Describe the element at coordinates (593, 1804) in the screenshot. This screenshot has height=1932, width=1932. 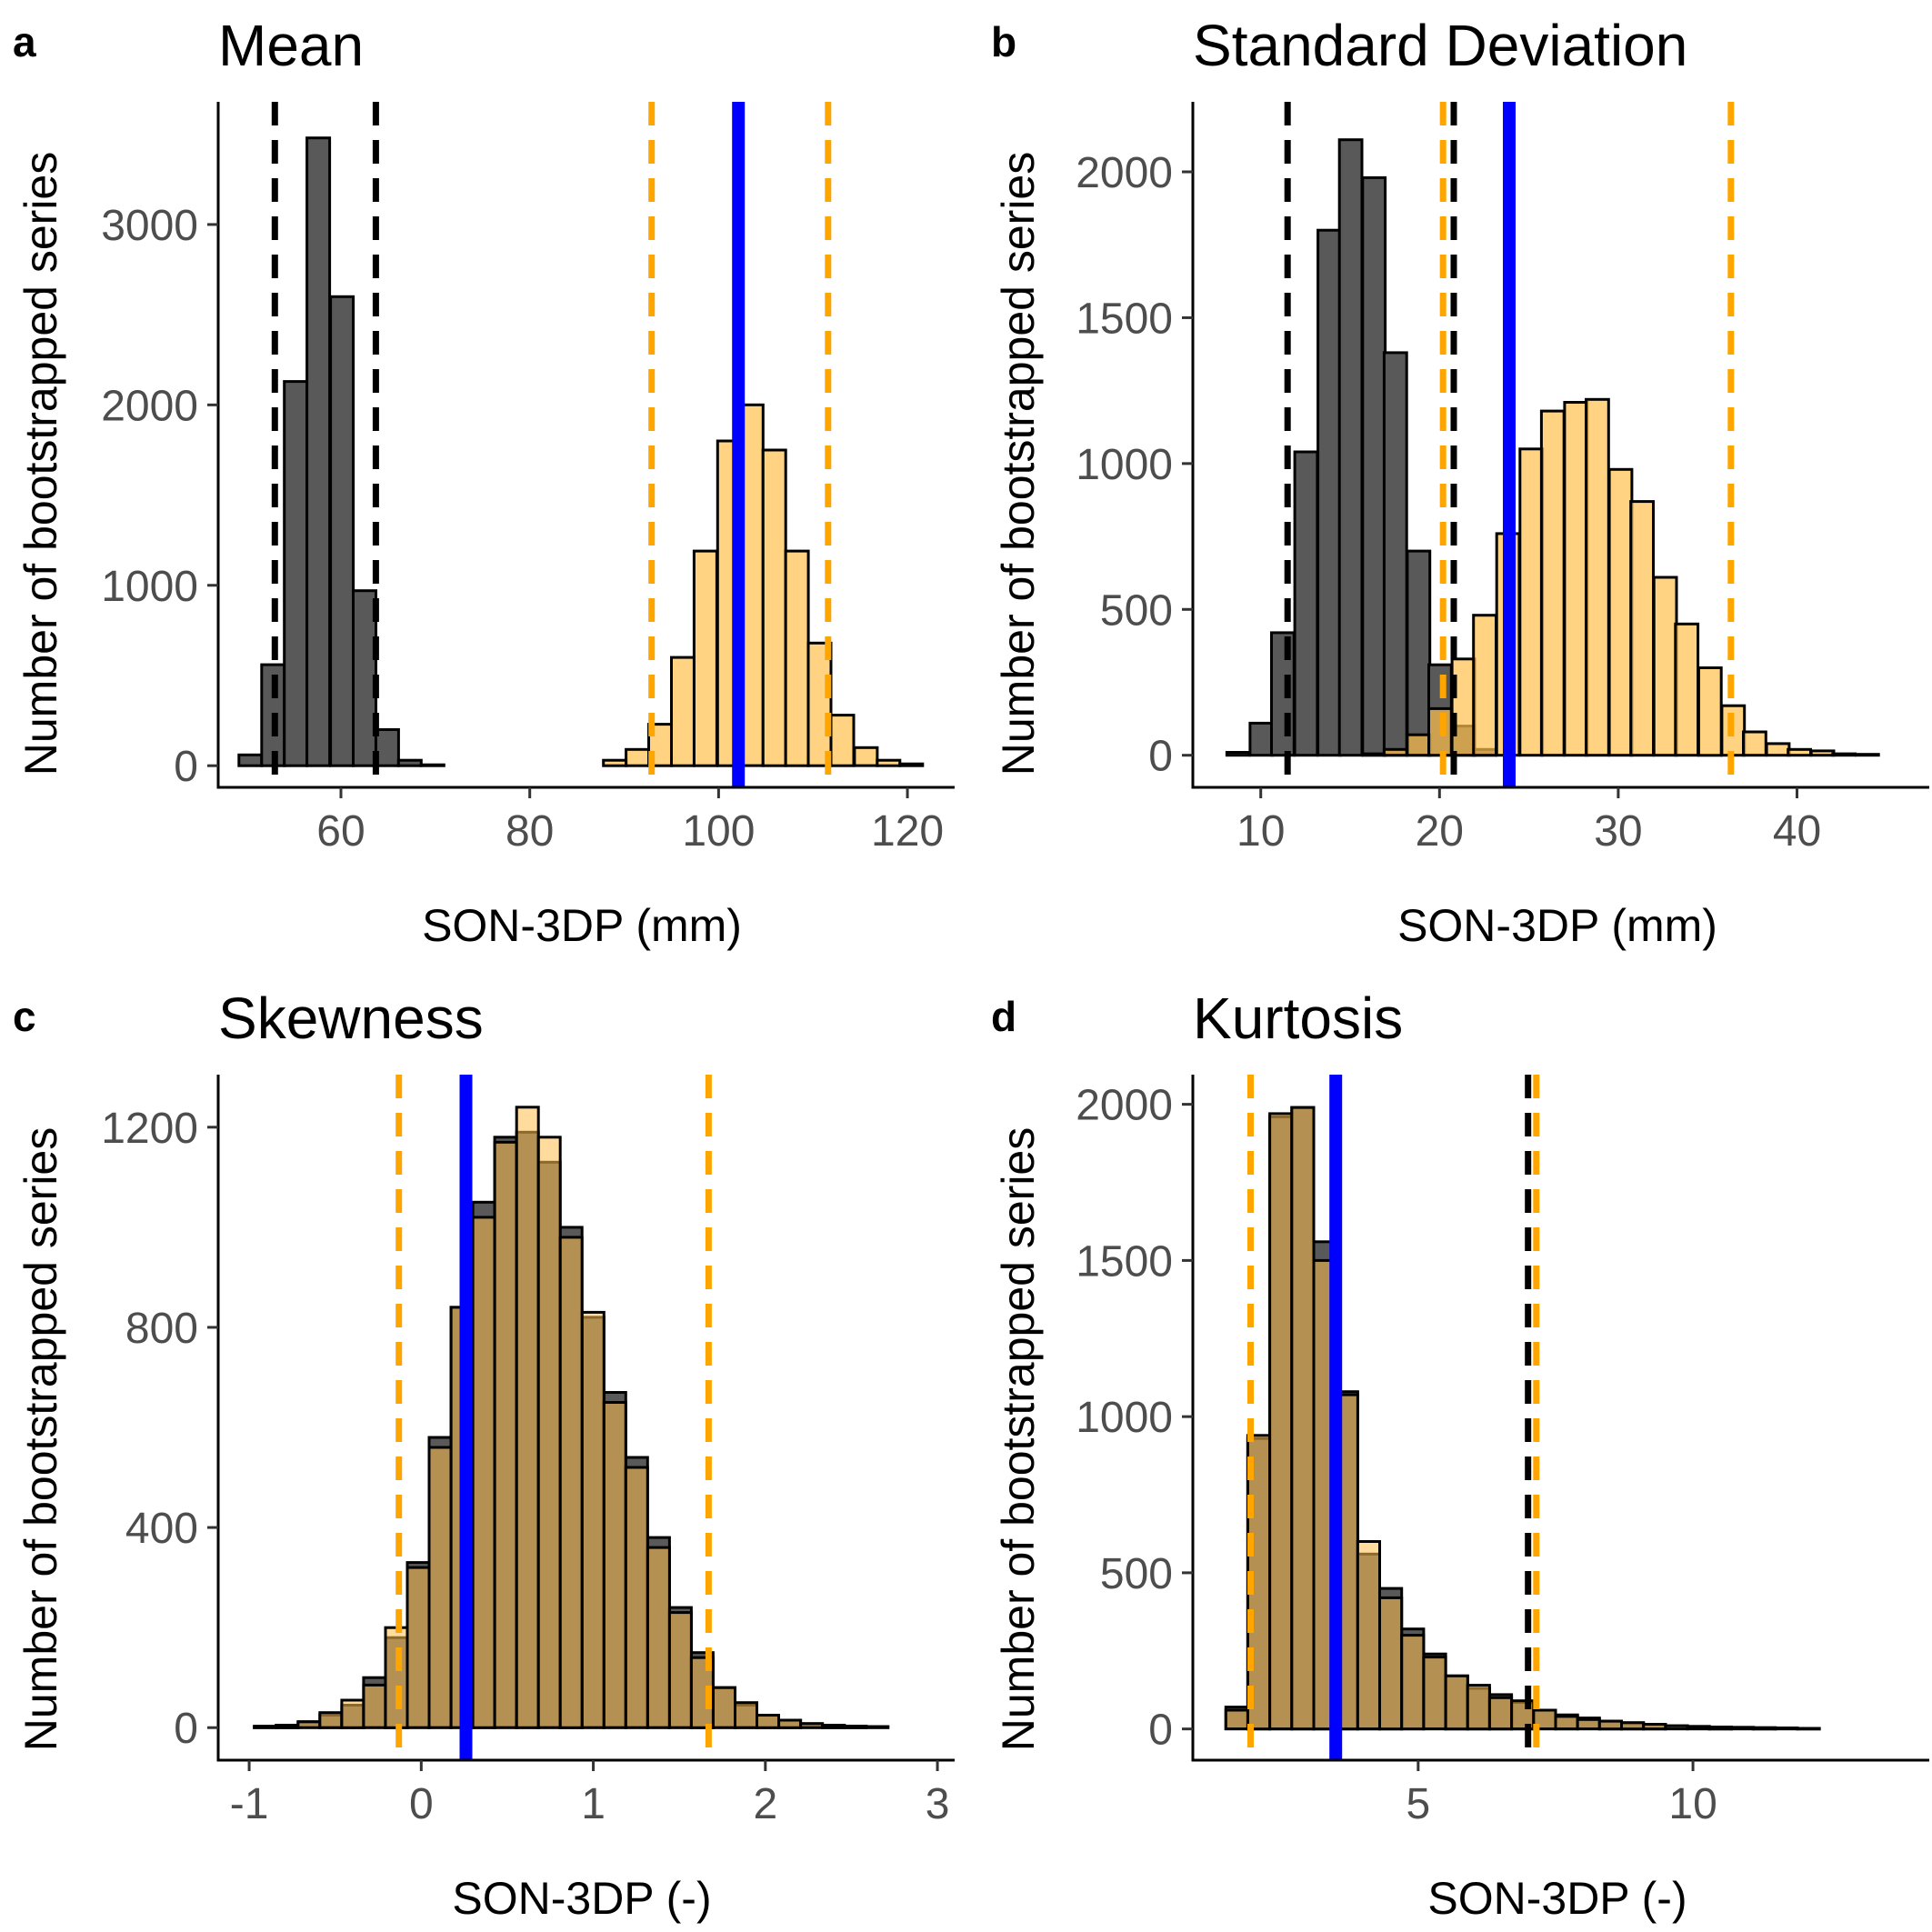
I see `x-tick-label: 1` at that location.